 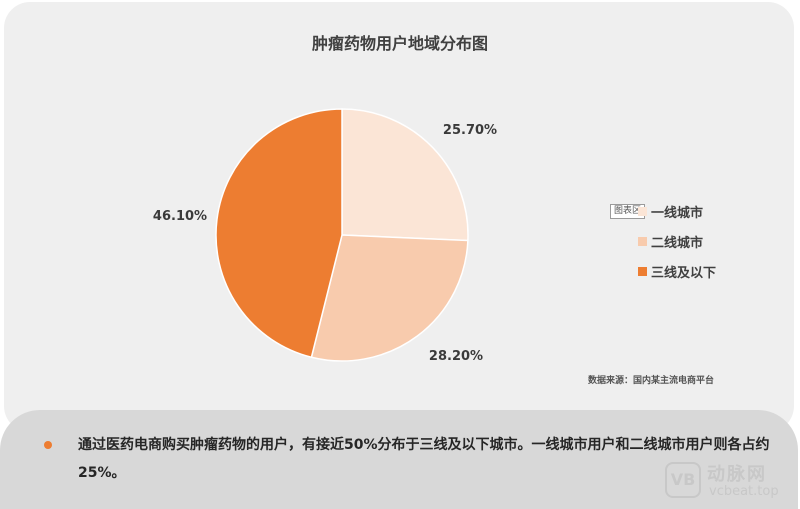 I want to click on legend-label-tier3: 三线及以下, so click(x=684, y=273).